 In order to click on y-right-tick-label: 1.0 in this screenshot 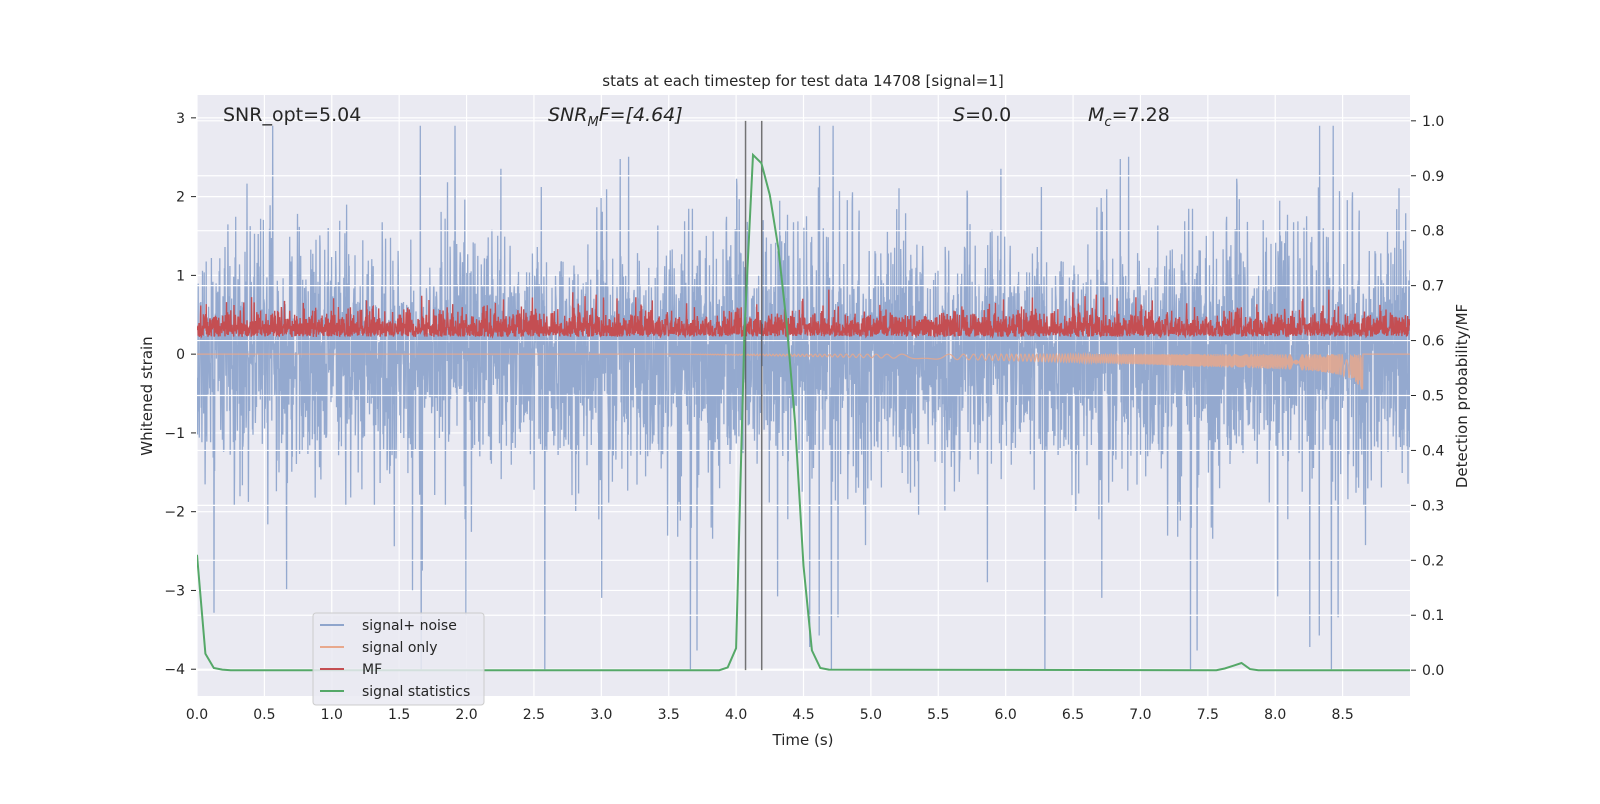, I will do `click(1433, 122)`.